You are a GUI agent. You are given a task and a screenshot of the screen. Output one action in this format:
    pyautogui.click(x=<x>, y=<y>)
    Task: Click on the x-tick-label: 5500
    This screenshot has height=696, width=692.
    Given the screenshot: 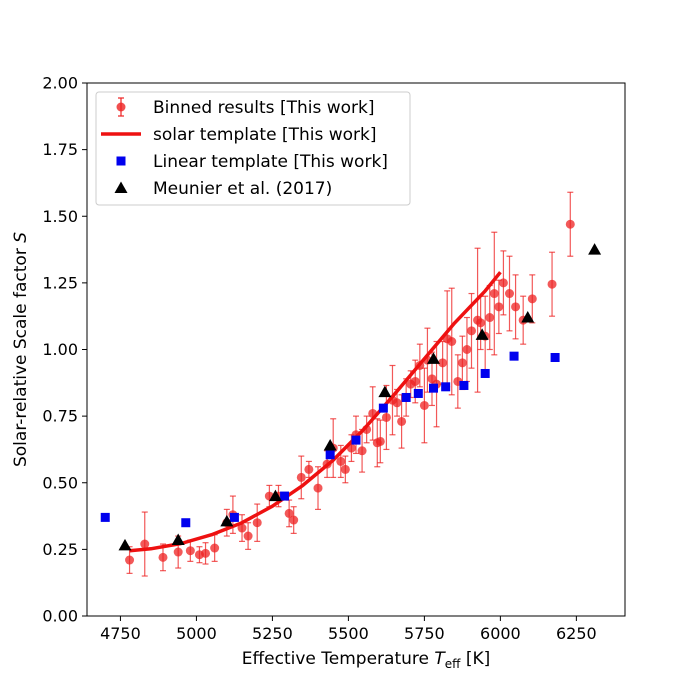 What is the action you would take?
    pyautogui.click(x=348, y=633)
    